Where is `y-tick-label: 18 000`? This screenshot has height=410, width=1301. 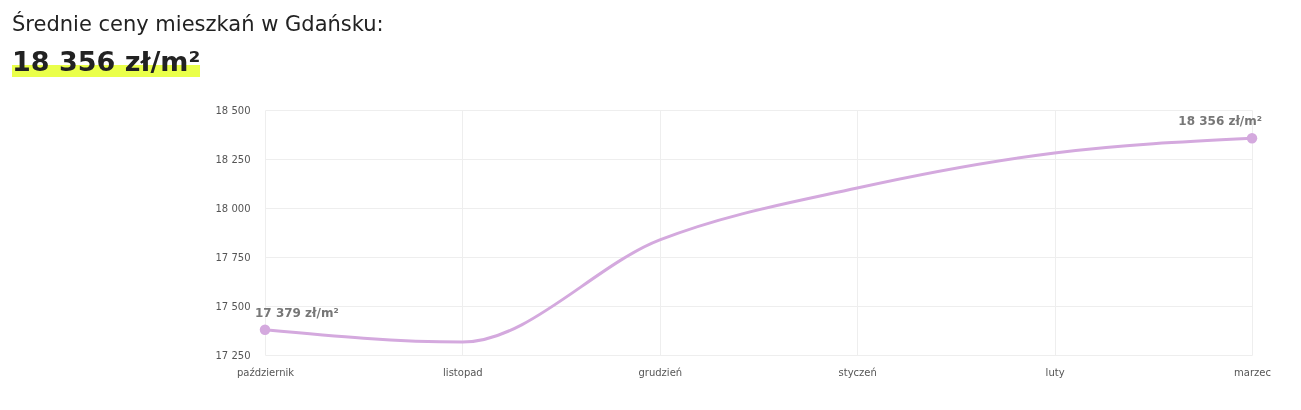 y-tick-label: 18 000 is located at coordinates (233, 208).